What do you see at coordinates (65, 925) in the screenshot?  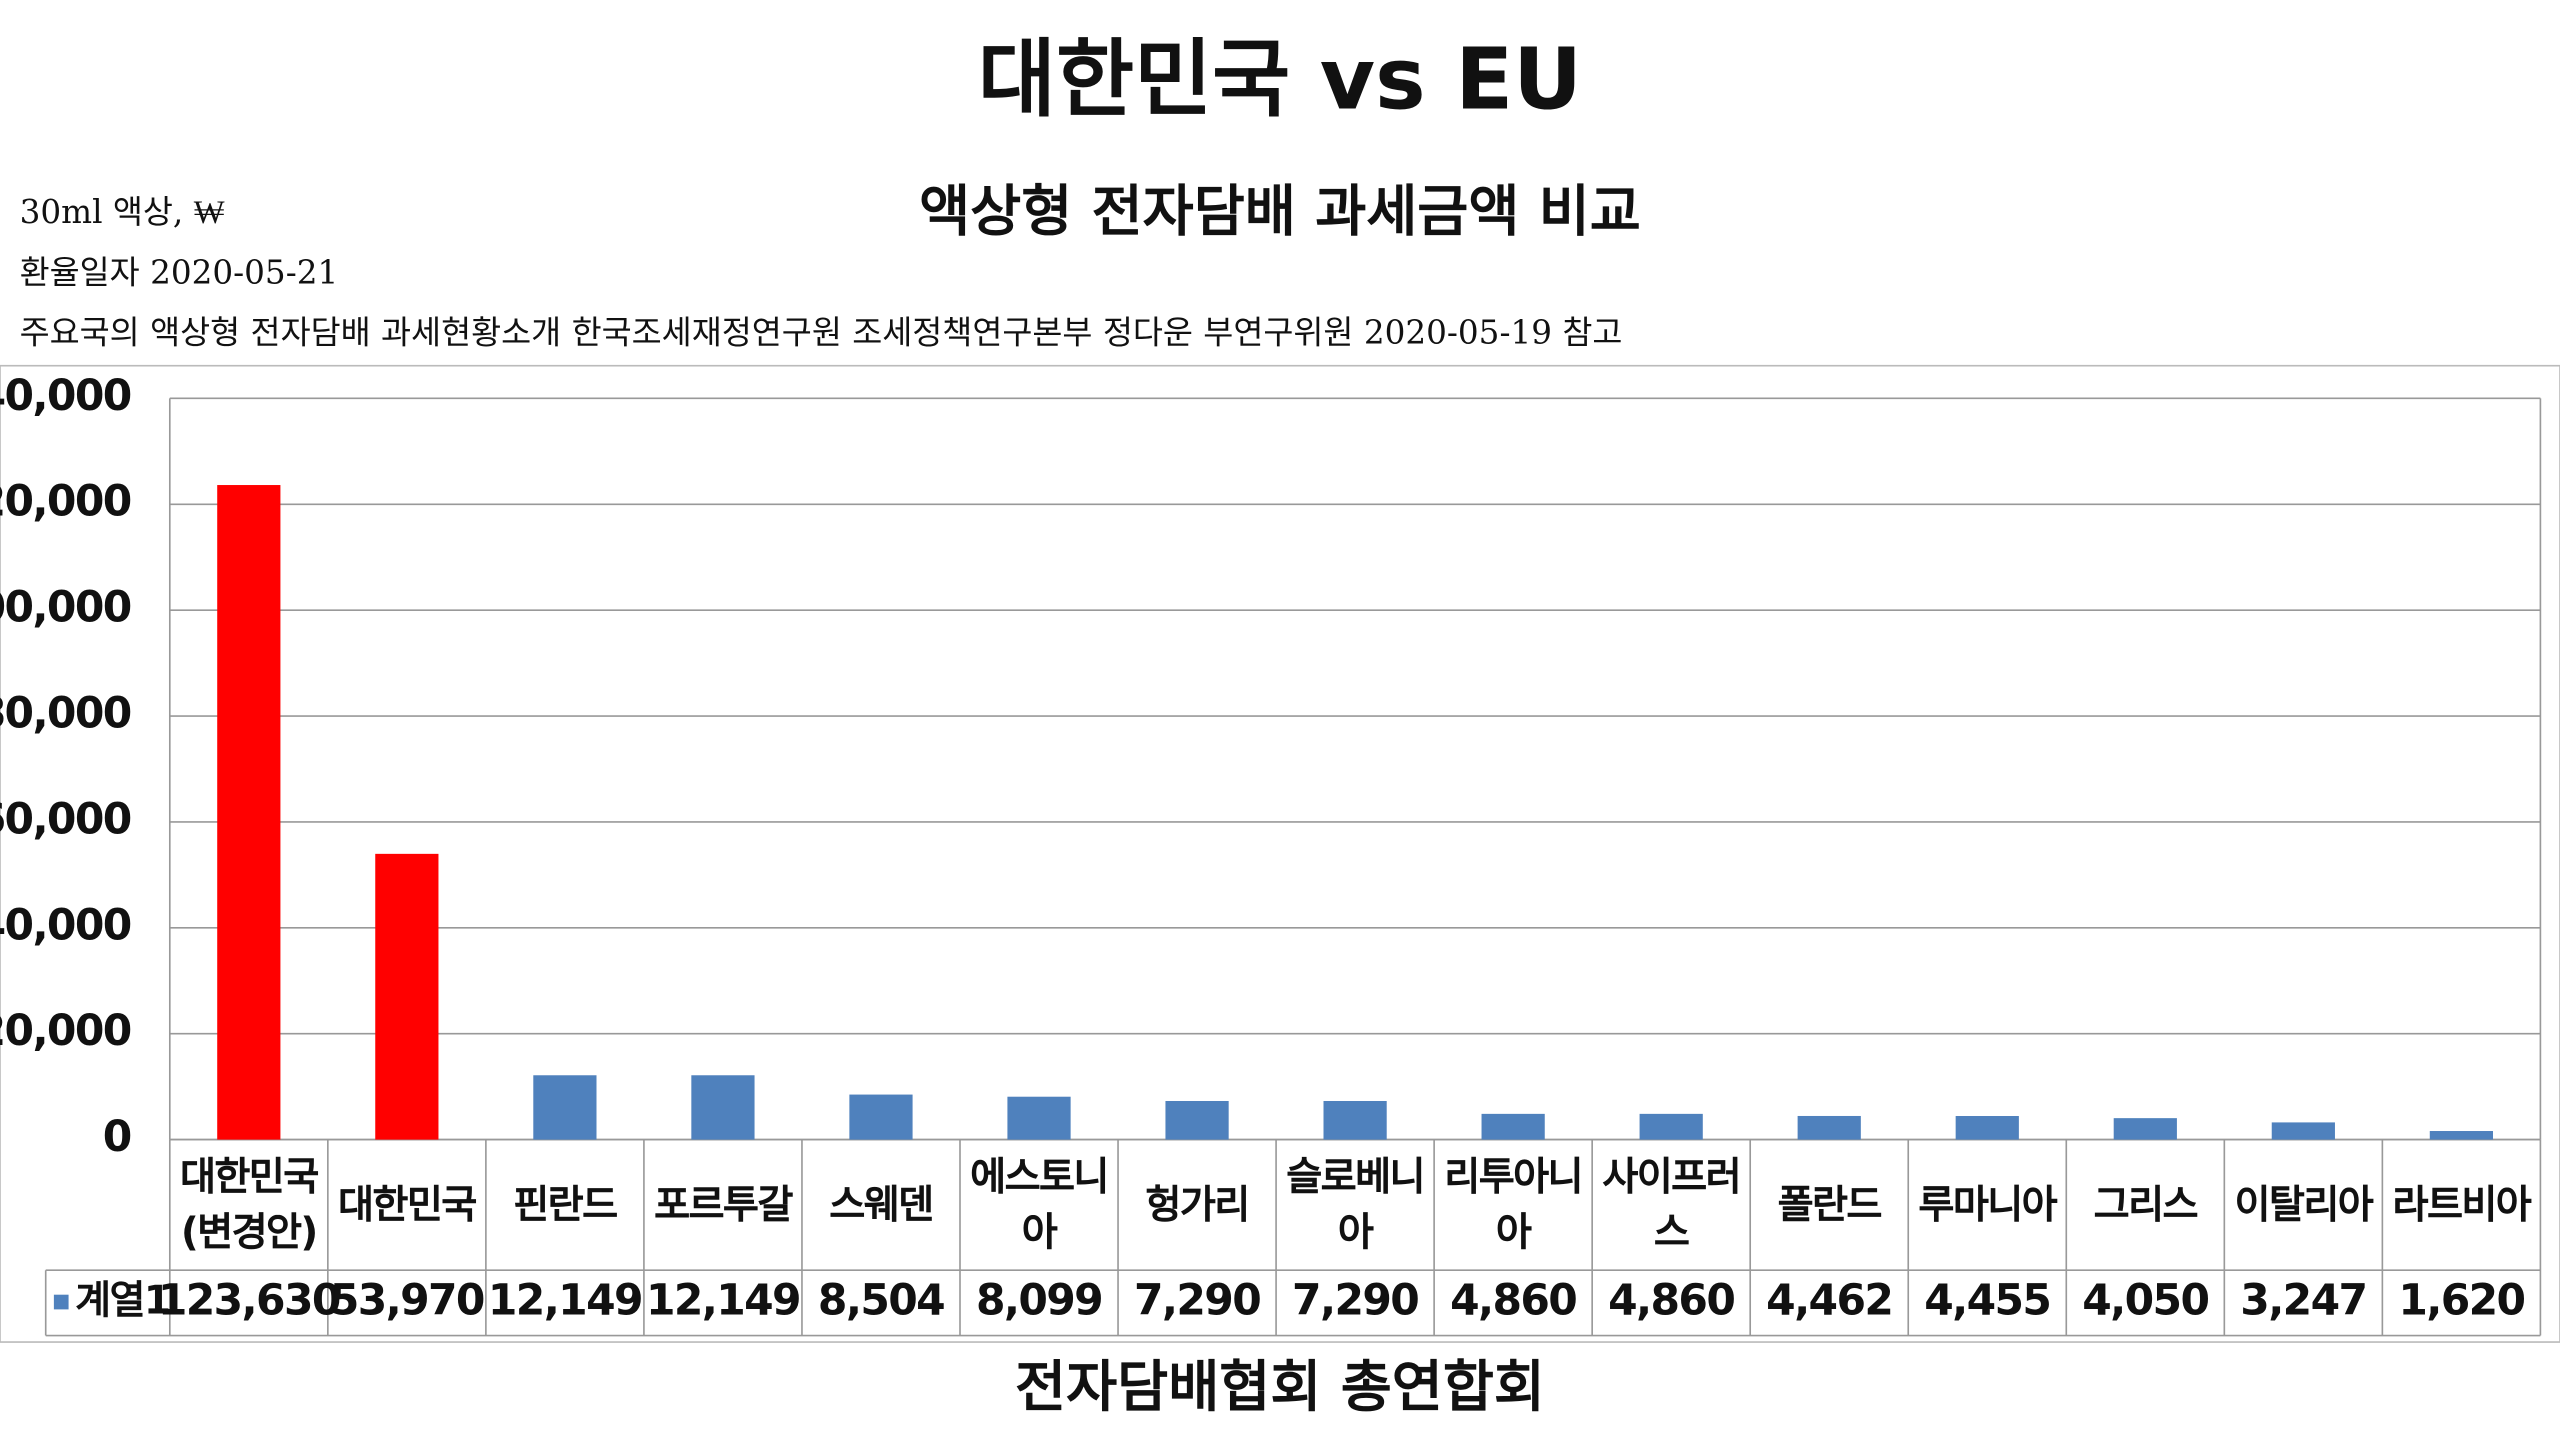 I see `y-tick-label: 40,000` at bounding box center [65, 925].